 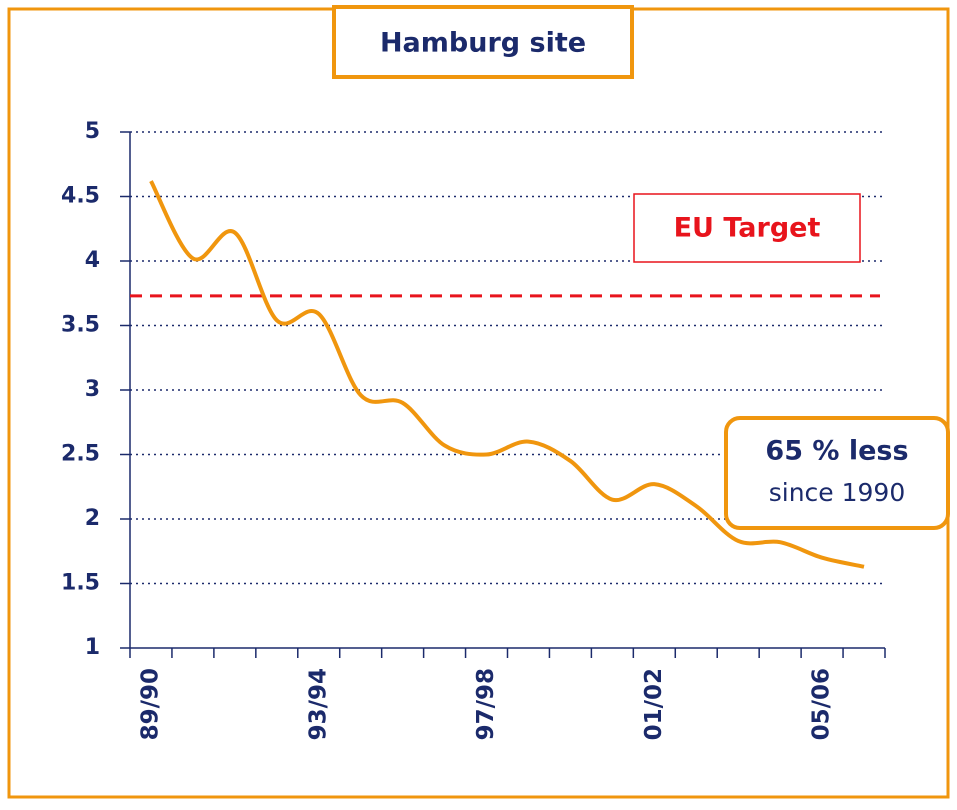 What do you see at coordinates (80, 454) in the screenshot?
I see `y-tick-label: 2.5` at bounding box center [80, 454].